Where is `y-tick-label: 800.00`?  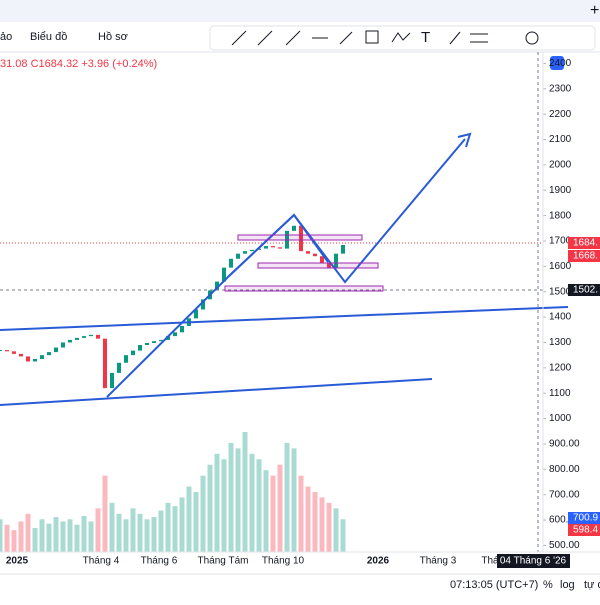
y-tick-label: 800.00 is located at coordinates (564, 469).